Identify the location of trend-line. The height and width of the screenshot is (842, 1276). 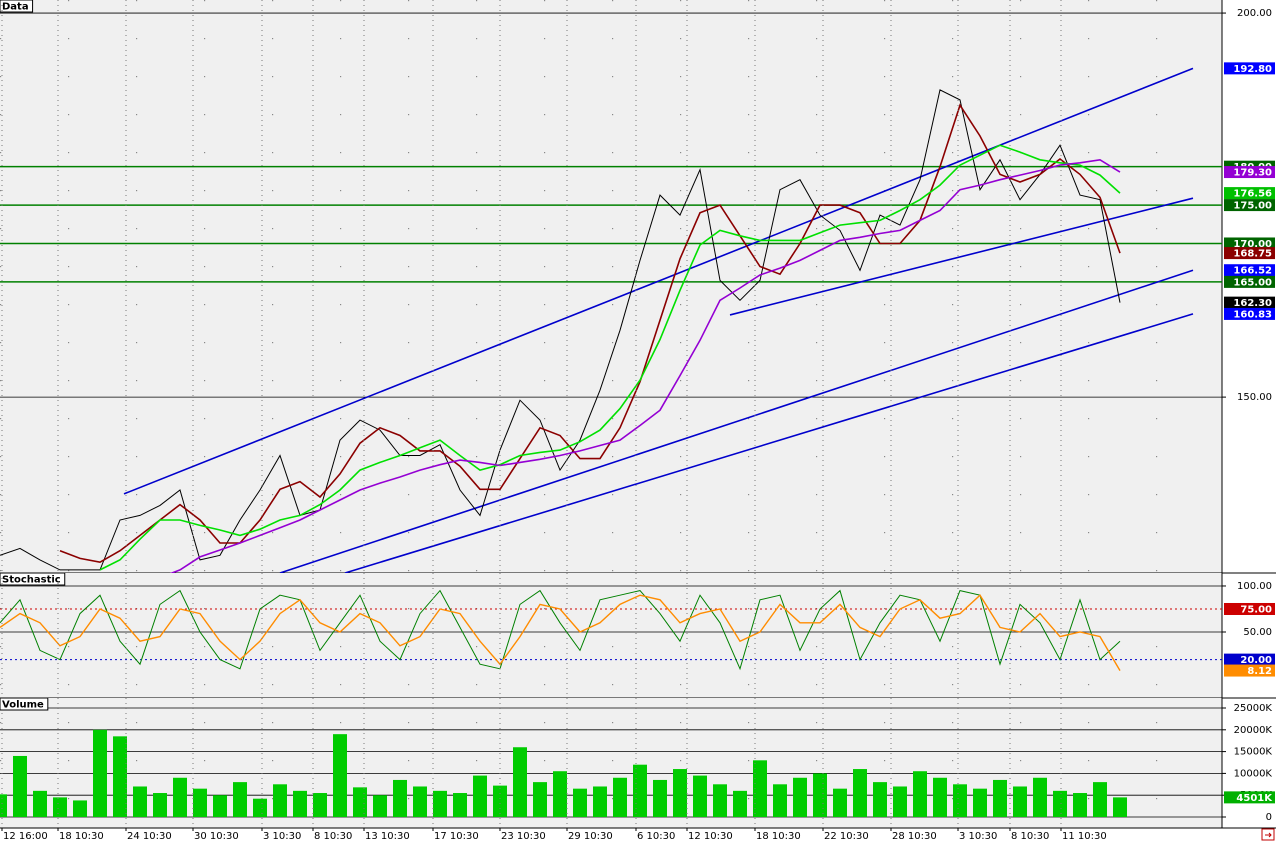
(961, 256).